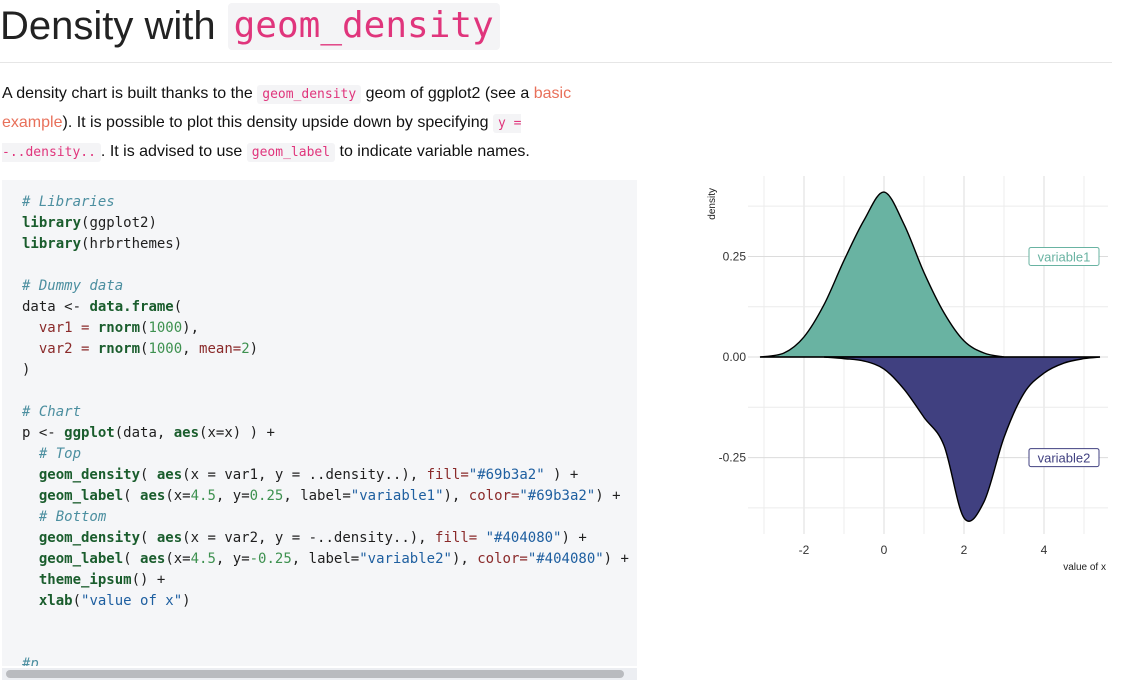 This screenshot has width=1124, height=684. I want to click on code-text-span: , label=, so click(317, 496).